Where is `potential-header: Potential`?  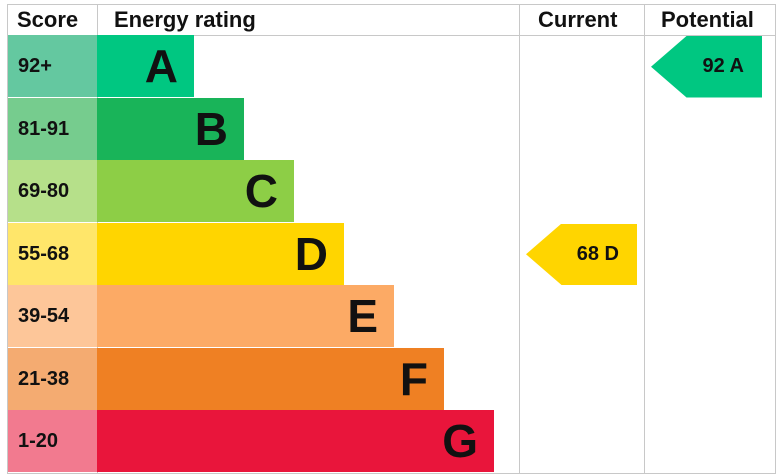 potential-header: Potential is located at coordinates (707, 19).